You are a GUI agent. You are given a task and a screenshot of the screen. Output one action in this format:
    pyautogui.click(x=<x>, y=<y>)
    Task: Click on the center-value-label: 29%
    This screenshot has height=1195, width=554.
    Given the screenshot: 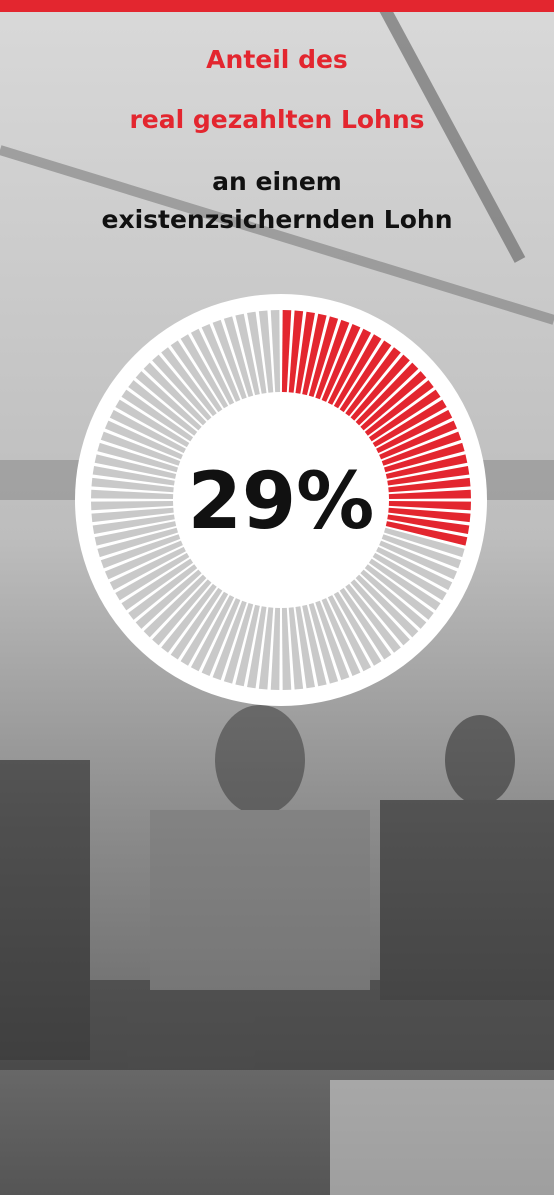 What is the action you would take?
    pyautogui.click(x=281, y=502)
    